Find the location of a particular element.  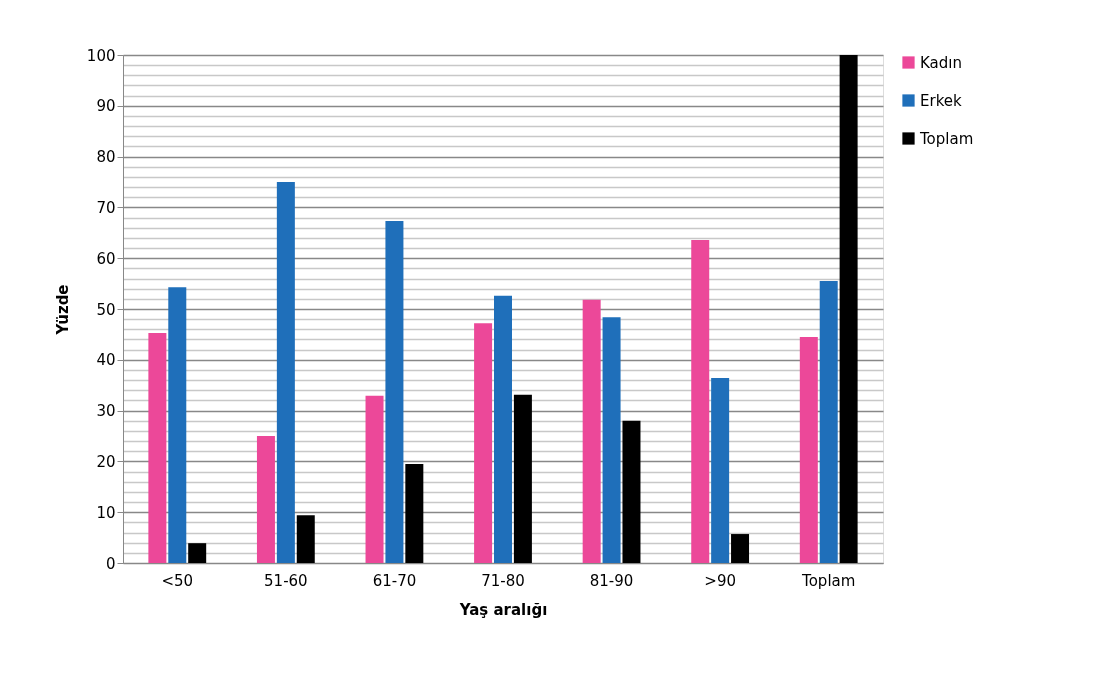

x-tick-label: 61-70 is located at coordinates (394, 580).